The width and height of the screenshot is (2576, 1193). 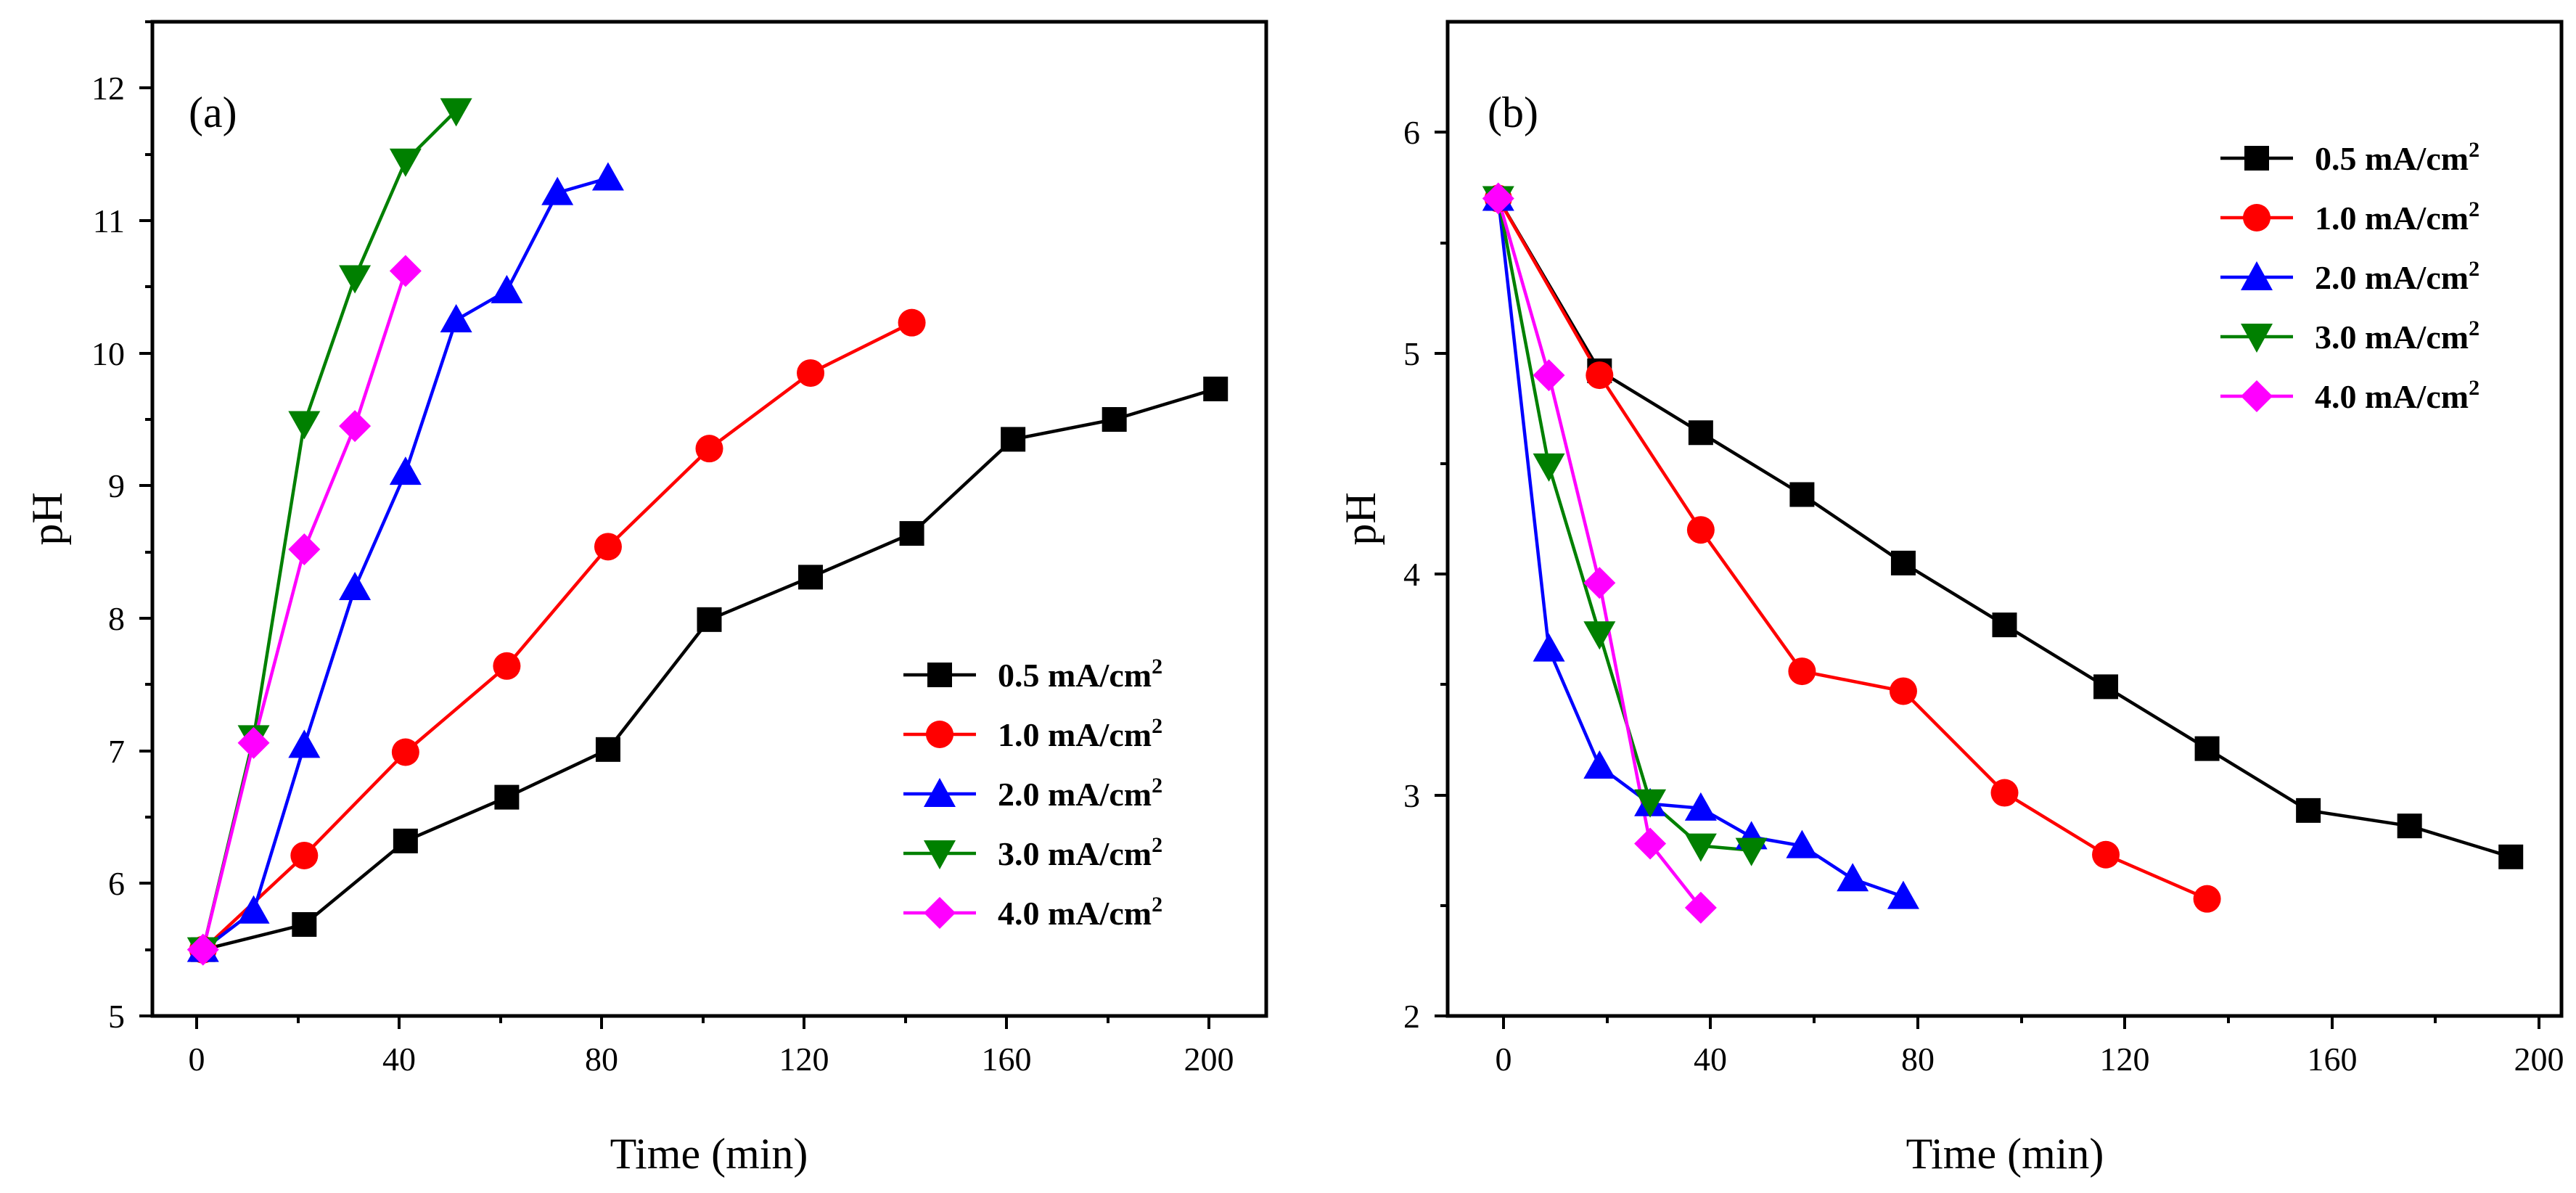 What do you see at coordinates (1080, 674) in the screenshot?
I see `legend-label: 0.5 mA/cm2` at bounding box center [1080, 674].